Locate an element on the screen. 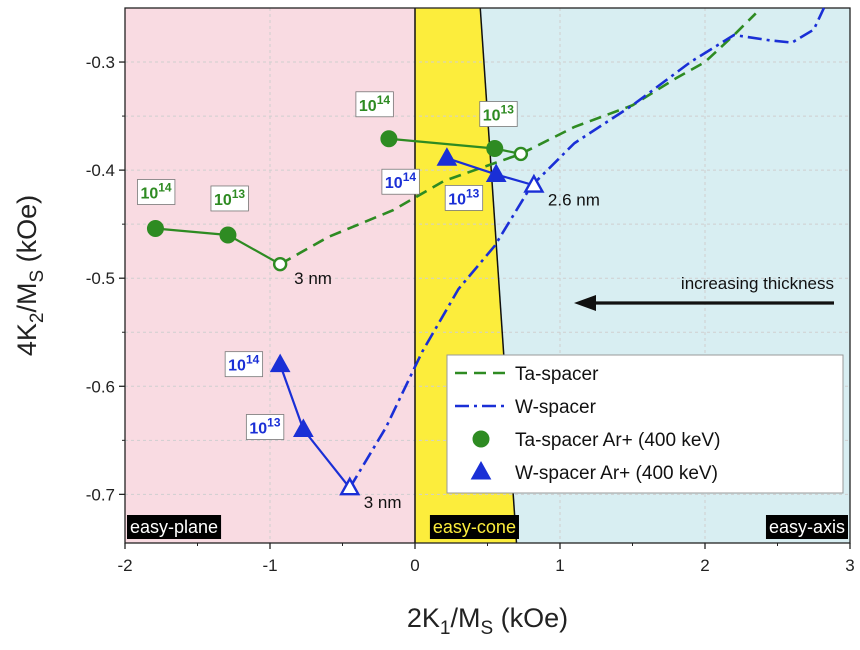 The width and height of the screenshot is (860, 650). x-tick-label: -2 is located at coordinates (124, 565).